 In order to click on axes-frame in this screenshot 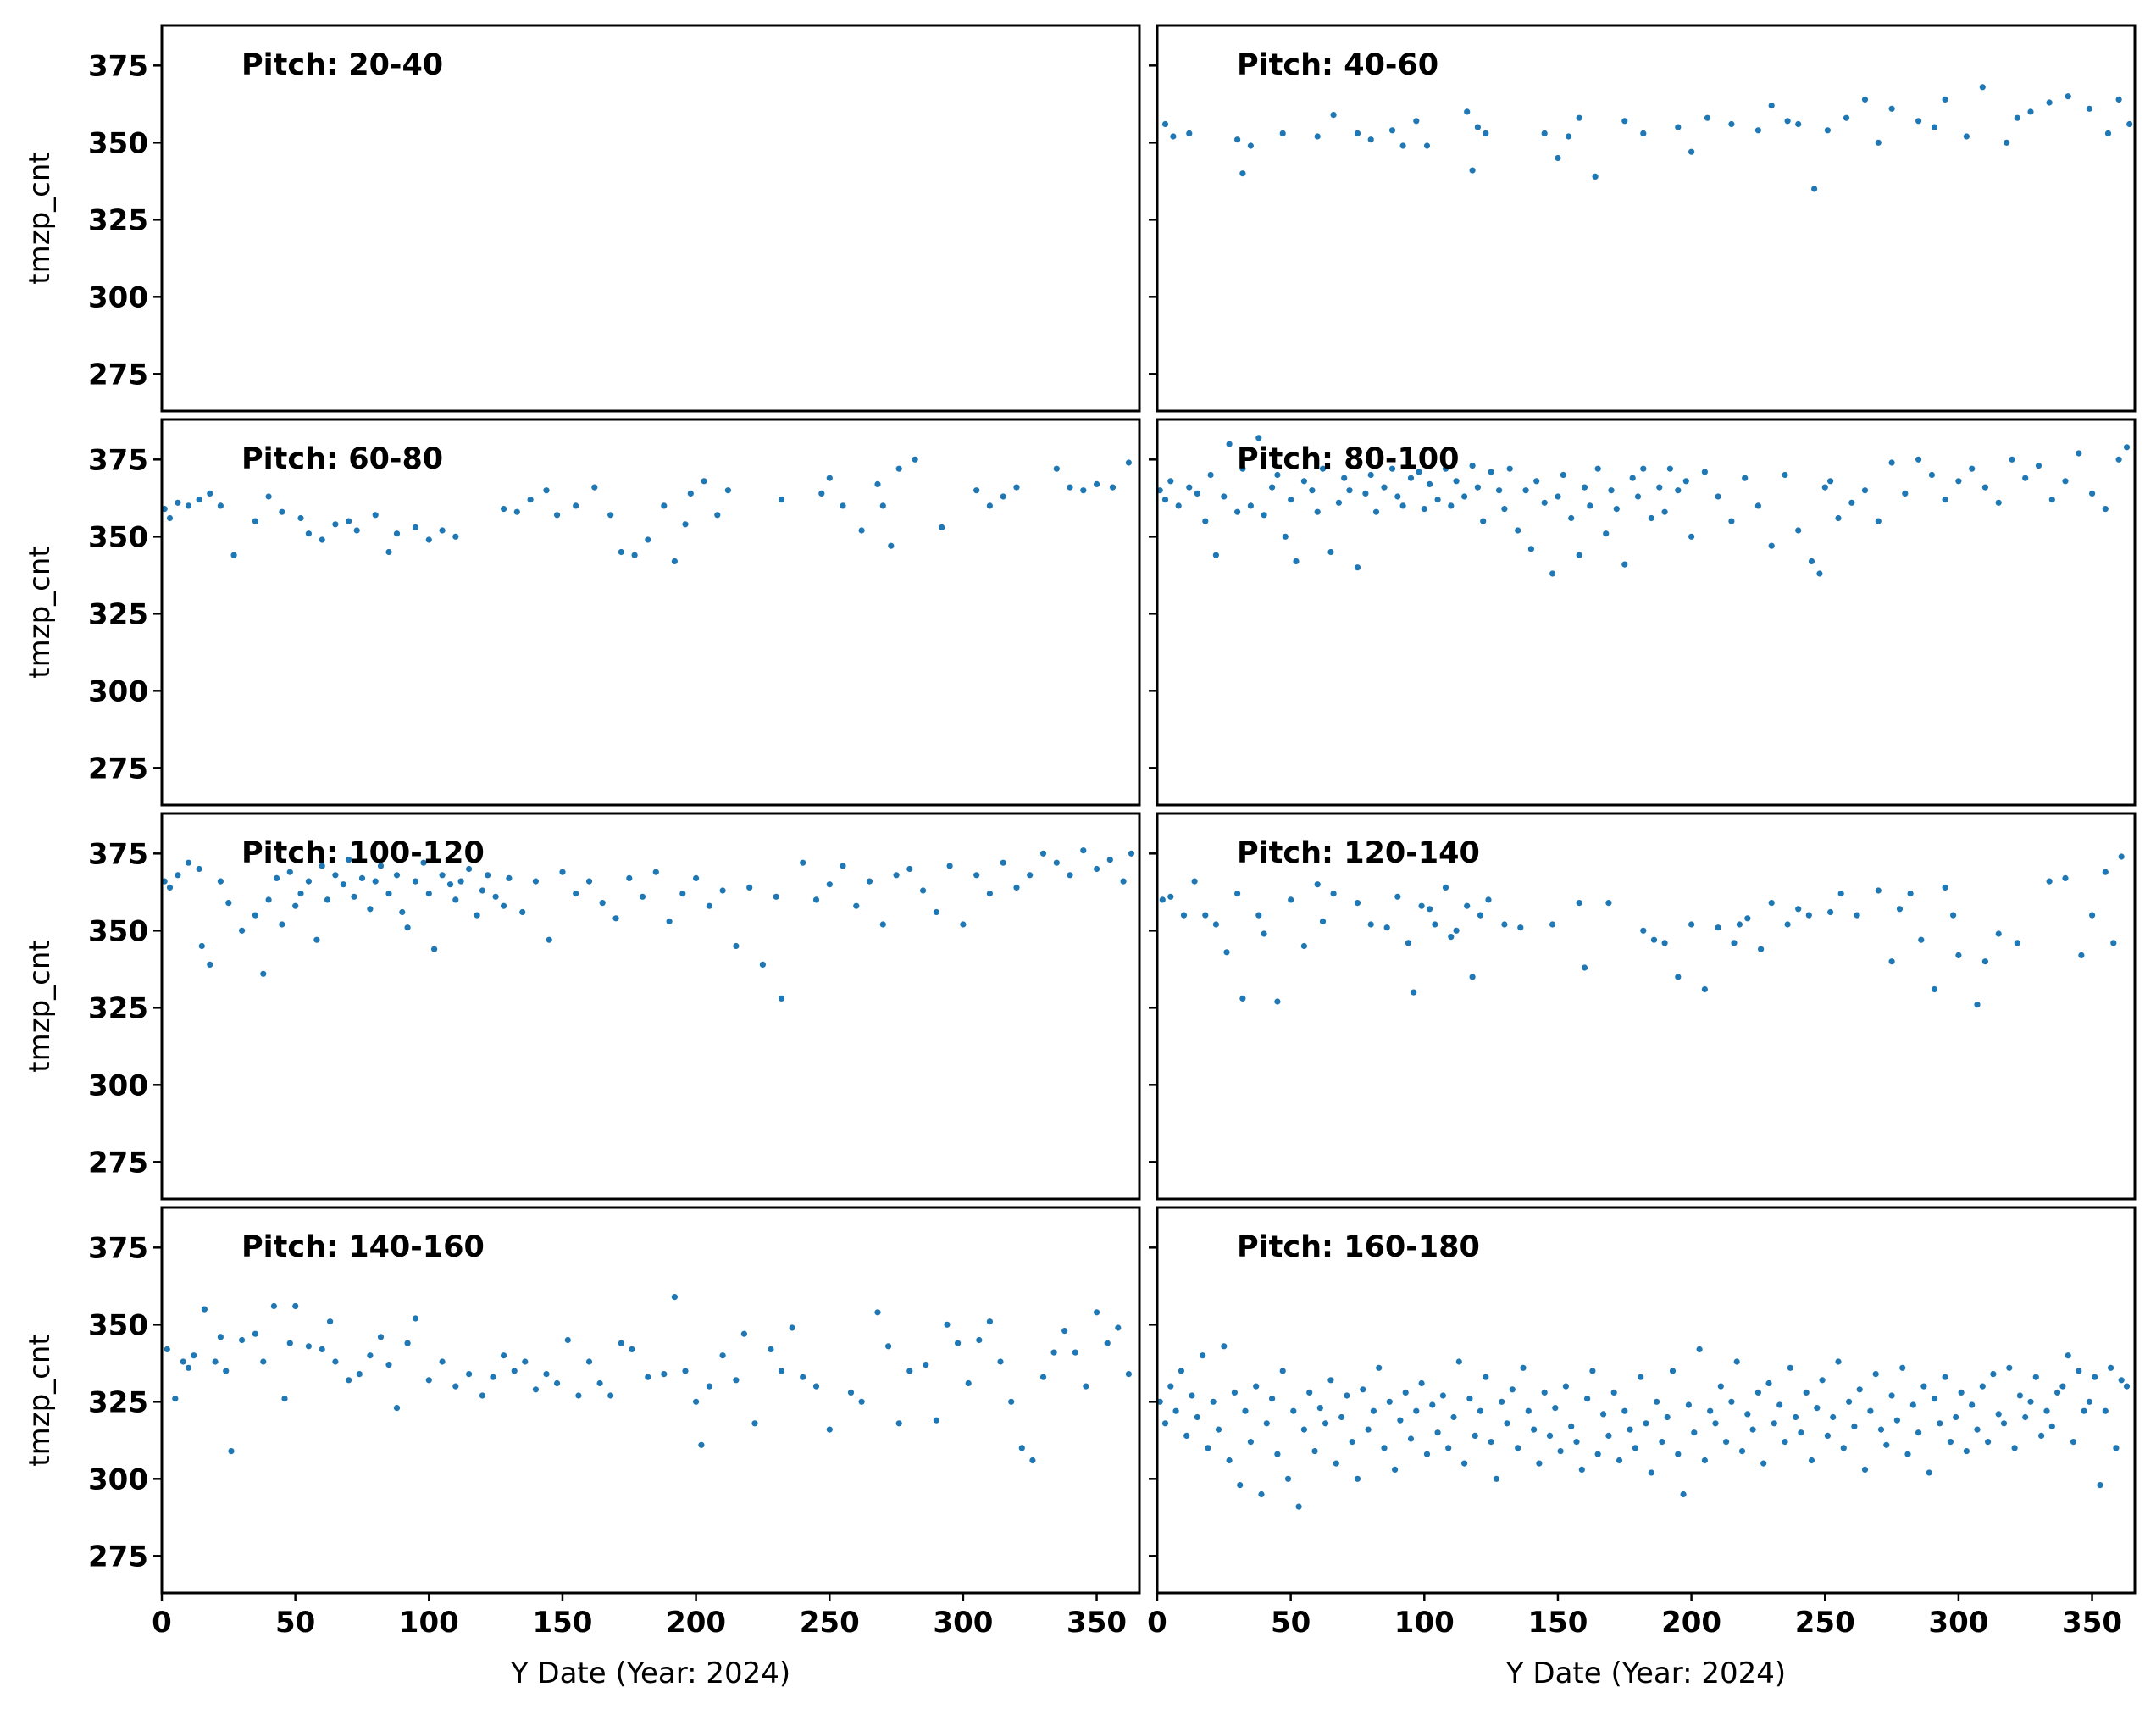, I will do `click(650, 1400)`.